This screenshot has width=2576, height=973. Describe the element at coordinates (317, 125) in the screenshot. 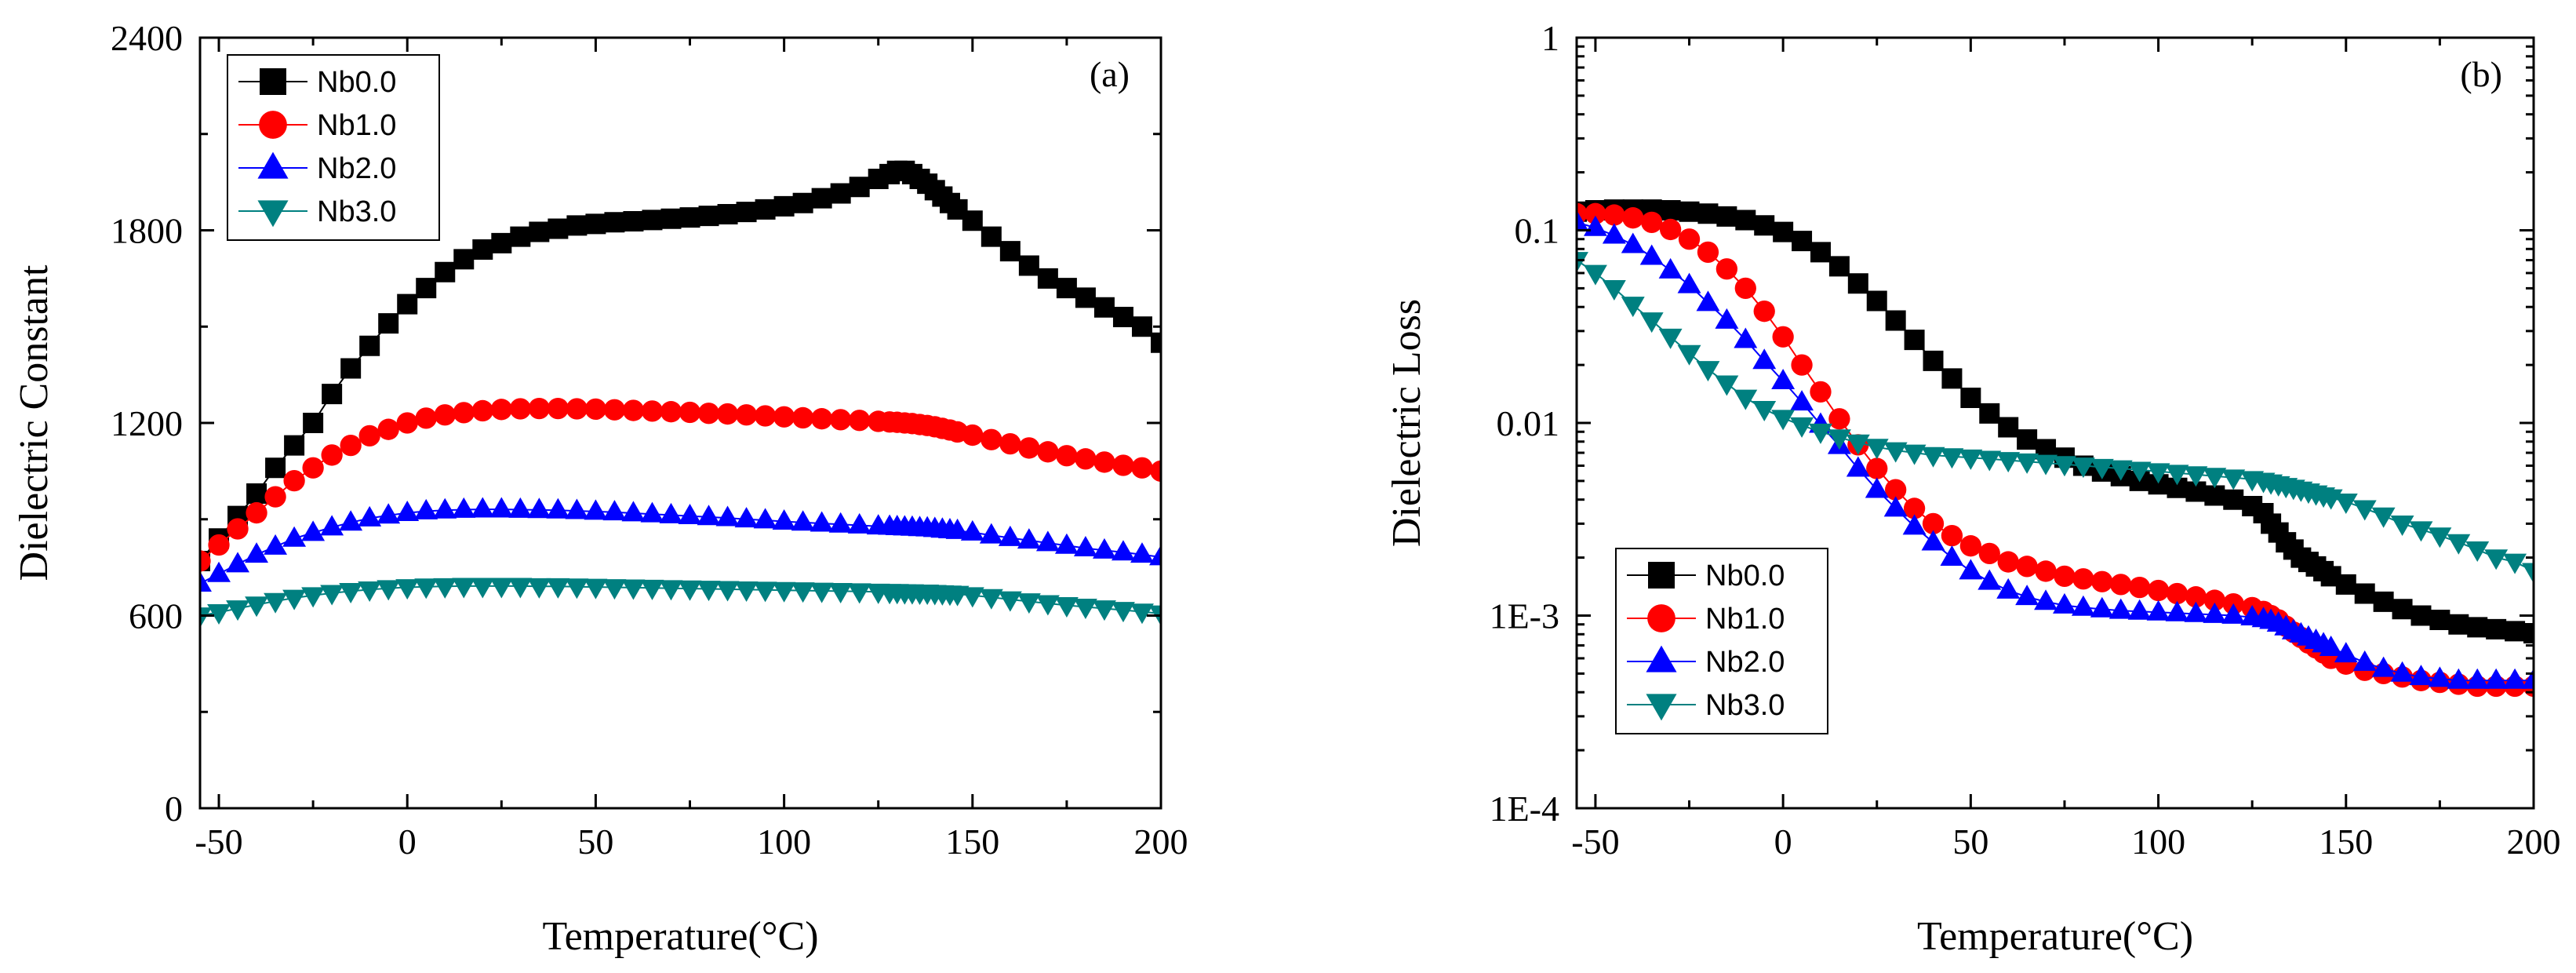

I see `legend-item-nb1-0: Nb1.0` at that location.